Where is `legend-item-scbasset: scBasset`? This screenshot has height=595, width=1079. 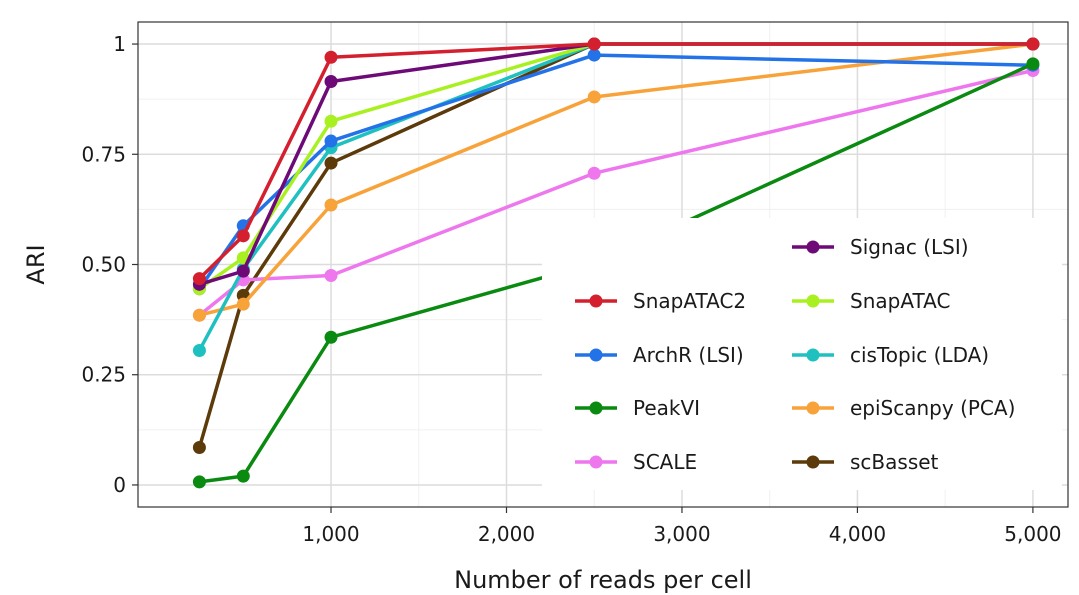 legend-item-scbasset: scBasset is located at coordinates (865, 462).